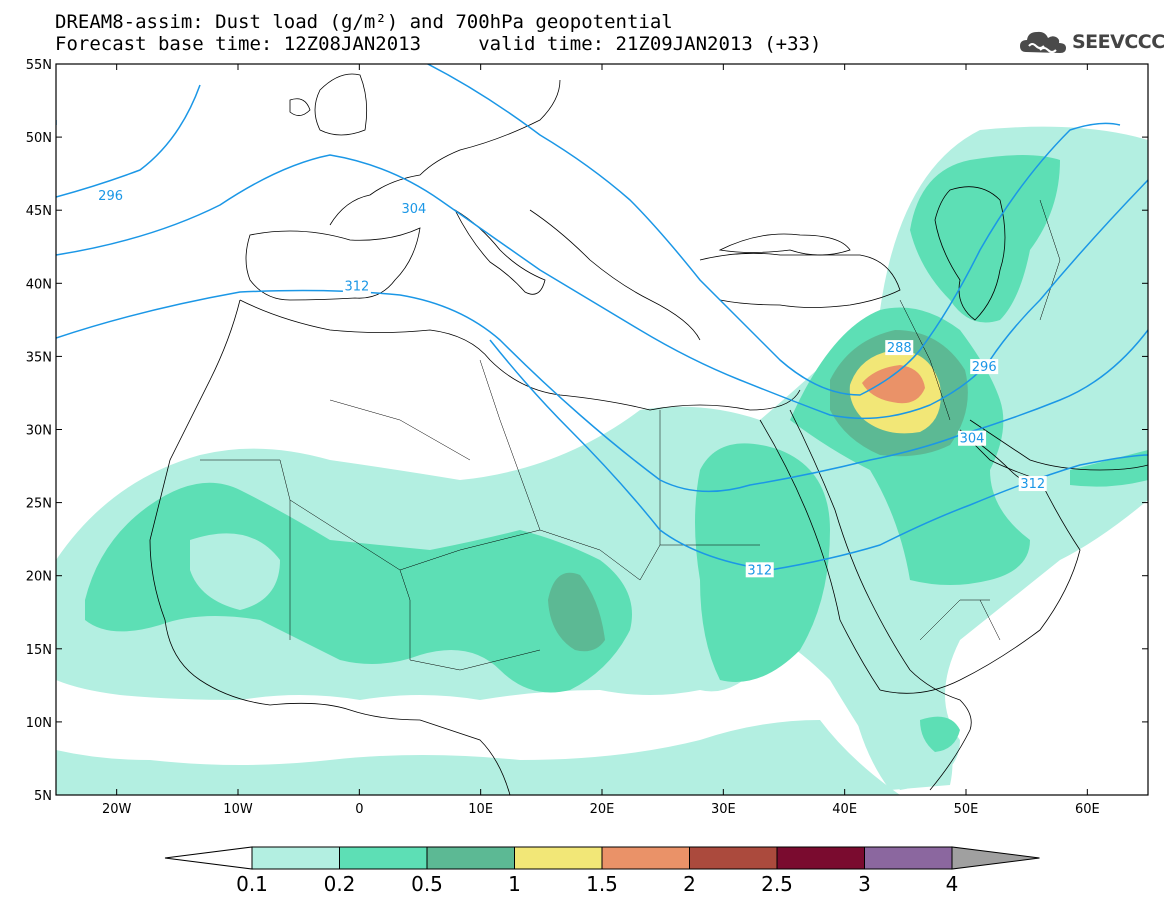 Image resolution: width=1165 pixels, height=907 pixels. I want to click on lat-tick-label: 50N, so click(39, 138).